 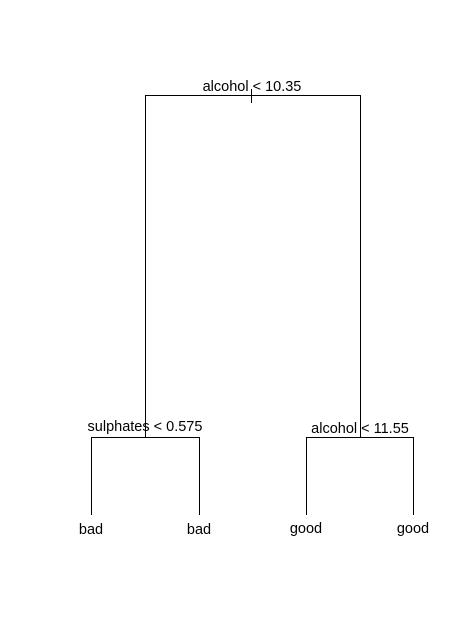 I want to click on leaf-left-right: bad, so click(x=199, y=530).